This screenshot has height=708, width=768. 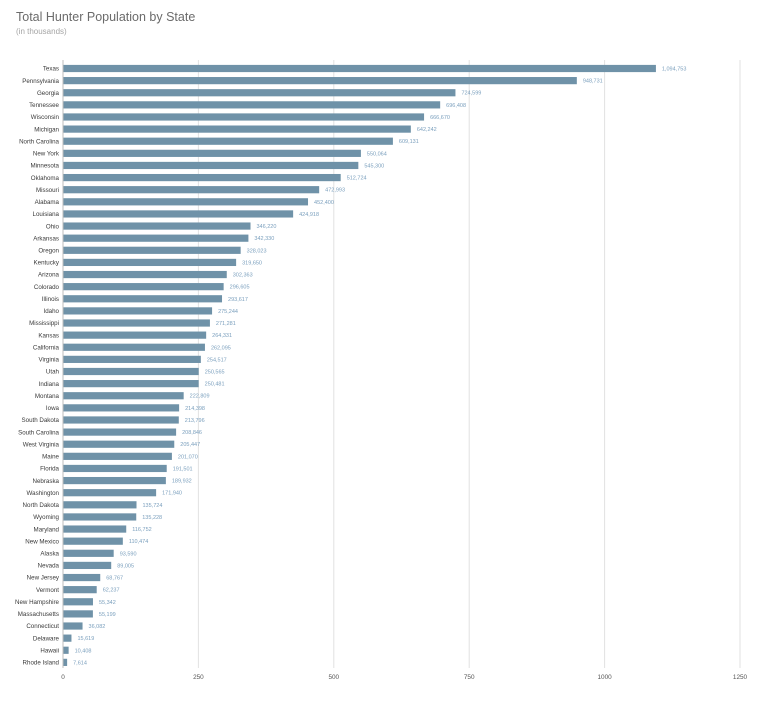 I want to click on value-label: 55,342, so click(x=107, y=603).